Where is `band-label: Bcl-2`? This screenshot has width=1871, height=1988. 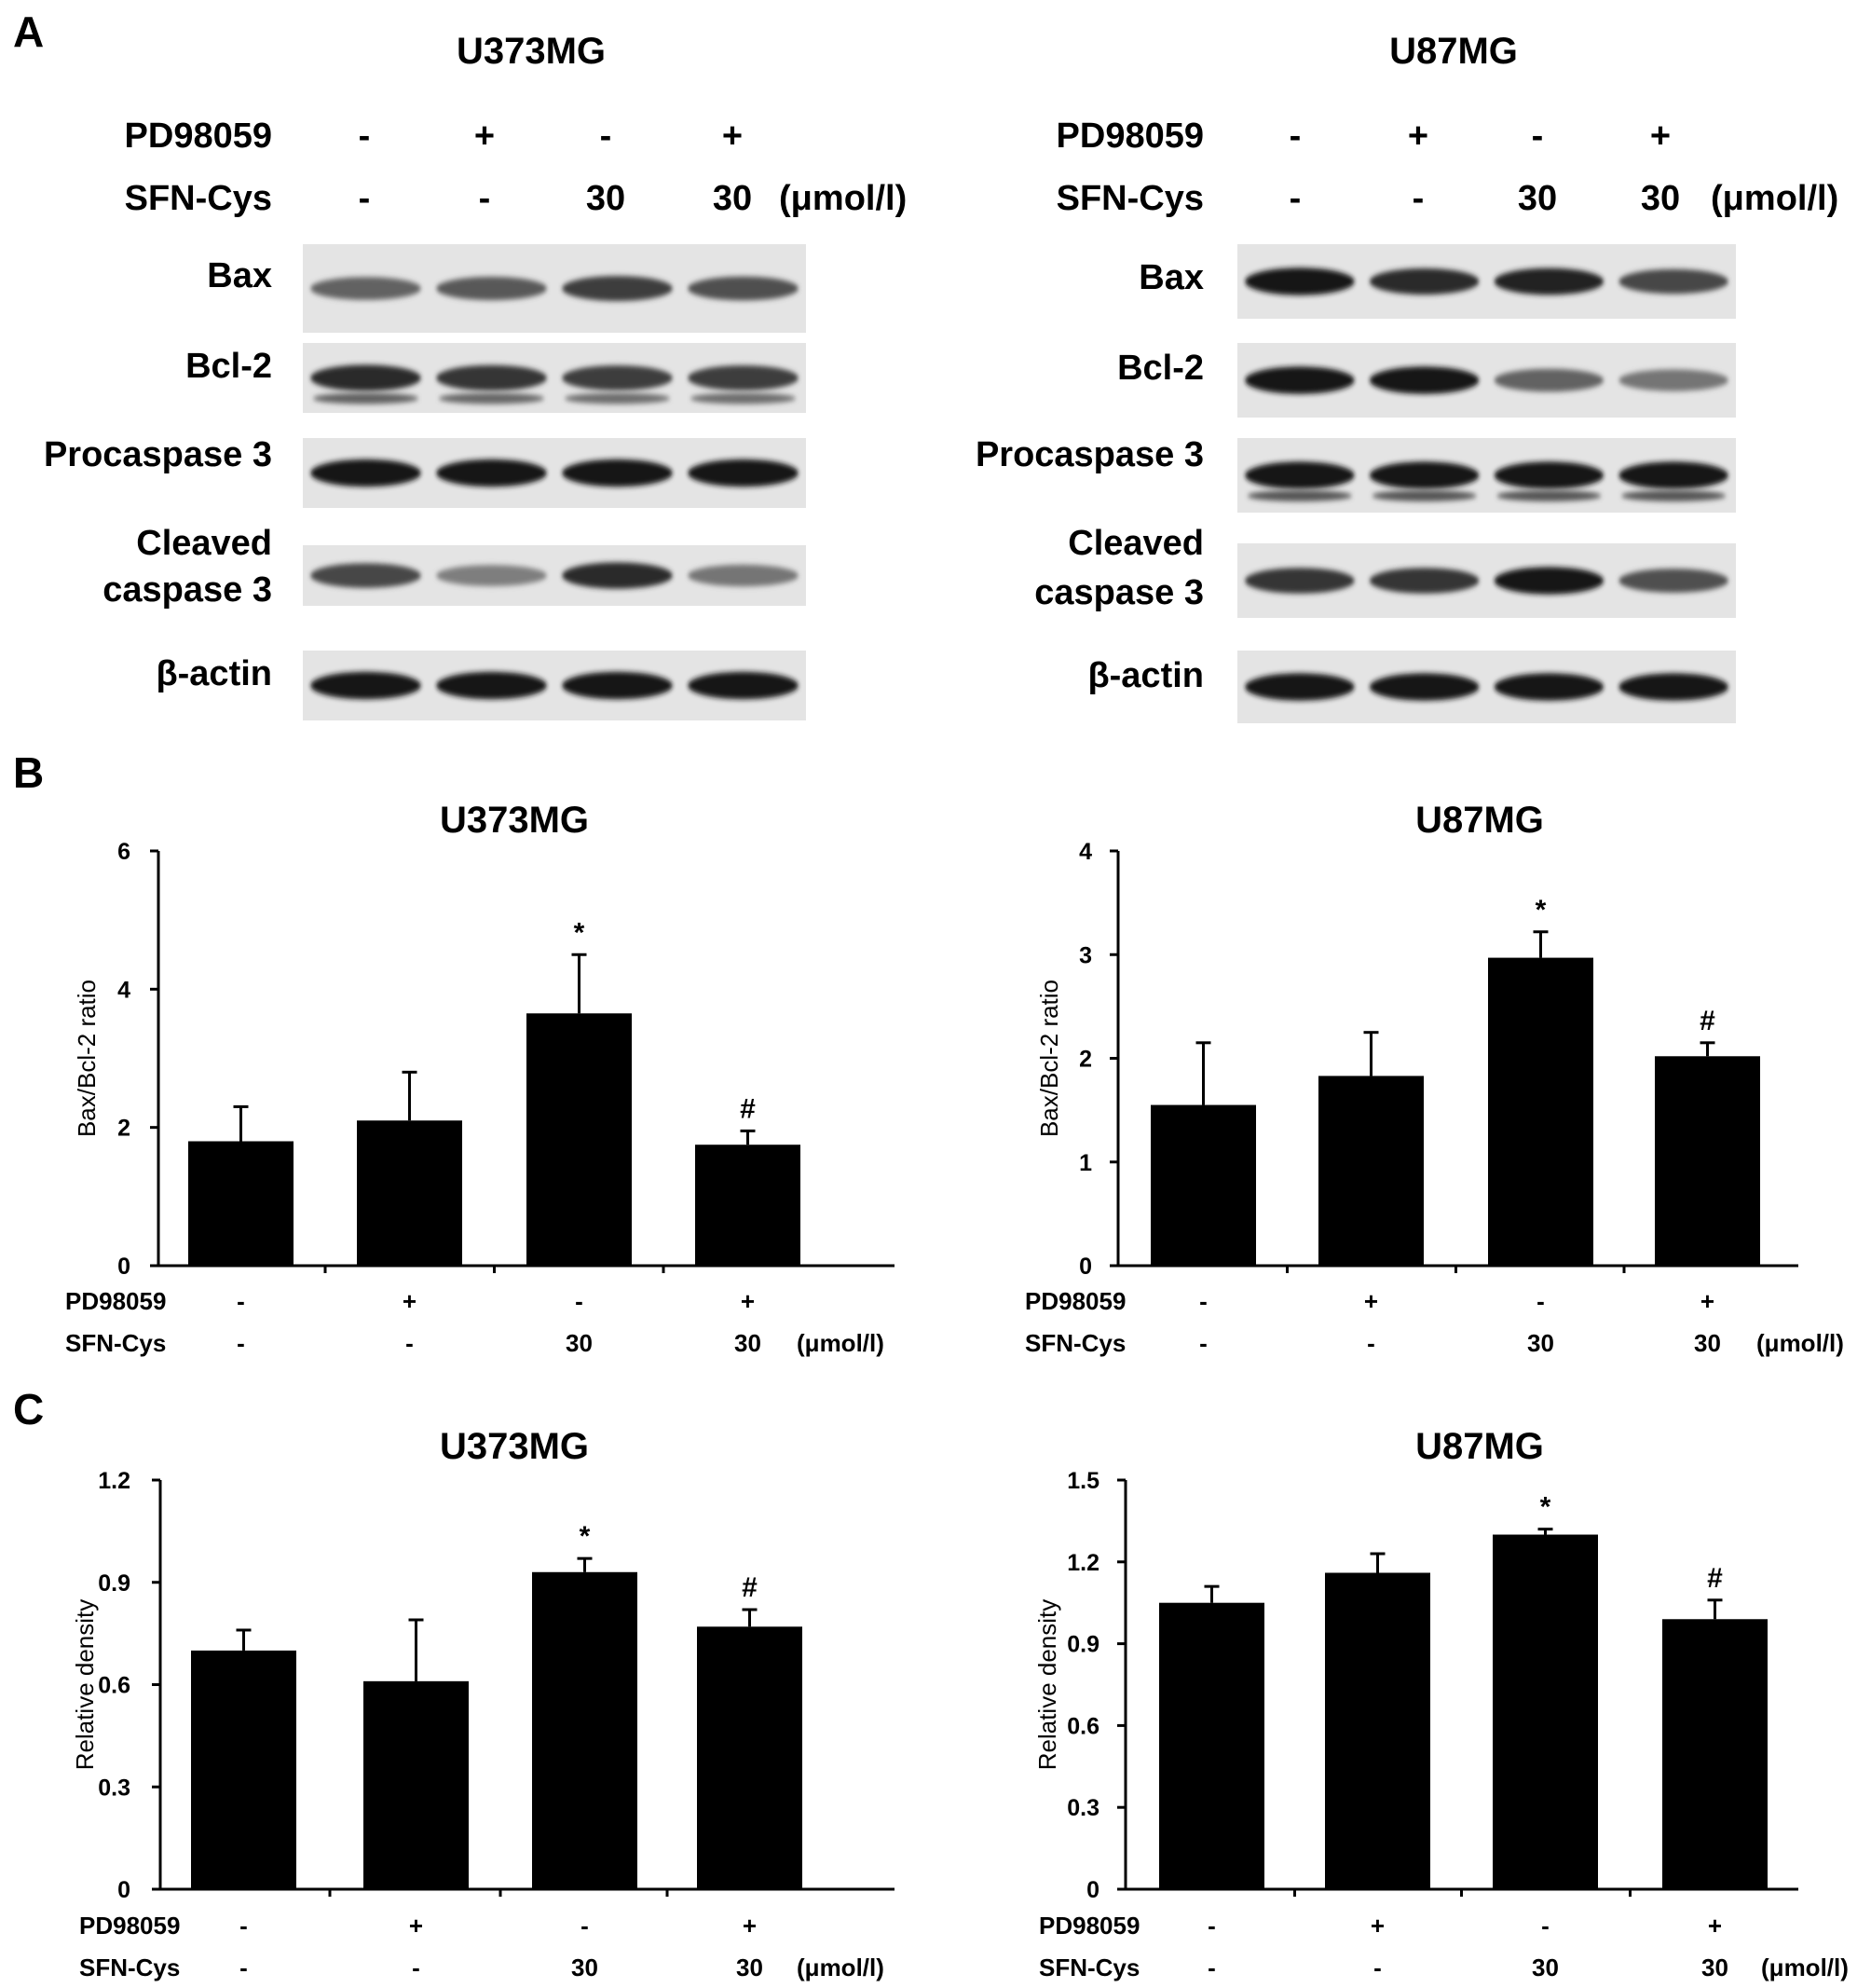 band-label: Bcl-2 is located at coordinates (1160, 368).